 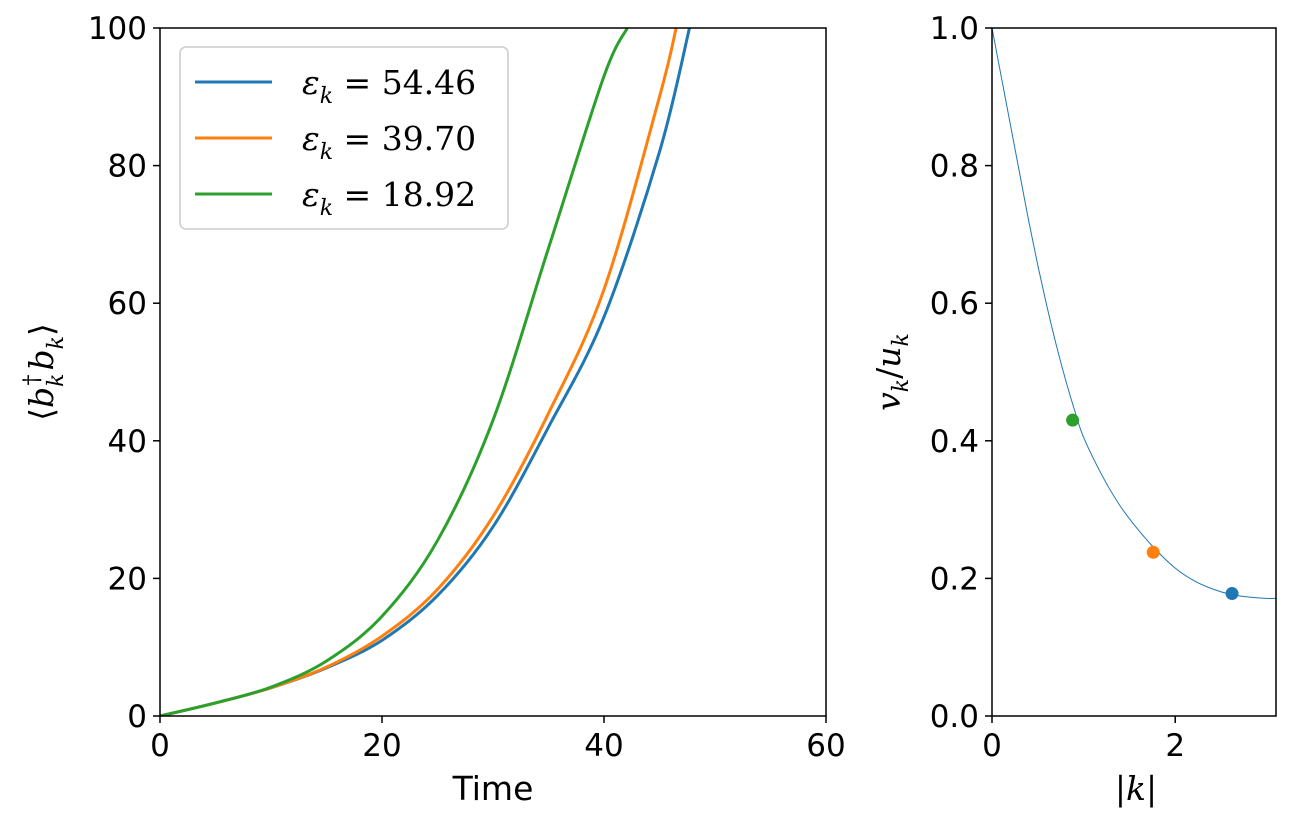 I want to click on left-y-tick-label: 40, so click(x=127, y=442).